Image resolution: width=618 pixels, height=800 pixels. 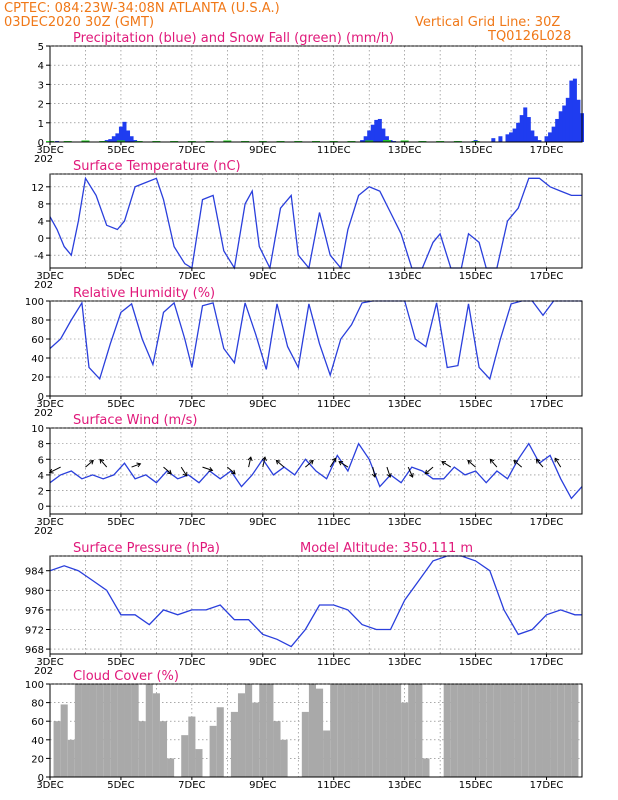 What do you see at coordinates (41, 205) in the screenshot?
I see `y-tick-label: 8` at bounding box center [41, 205].